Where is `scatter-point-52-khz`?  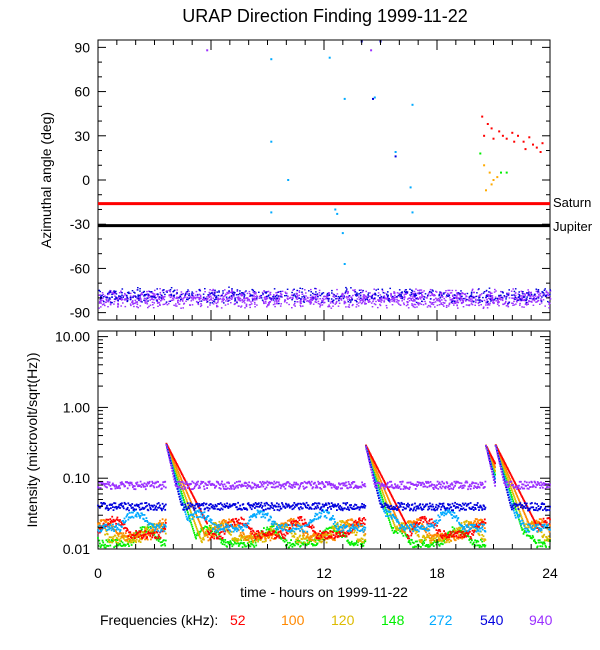 scatter-point-52-khz is located at coordinates (487, 124).